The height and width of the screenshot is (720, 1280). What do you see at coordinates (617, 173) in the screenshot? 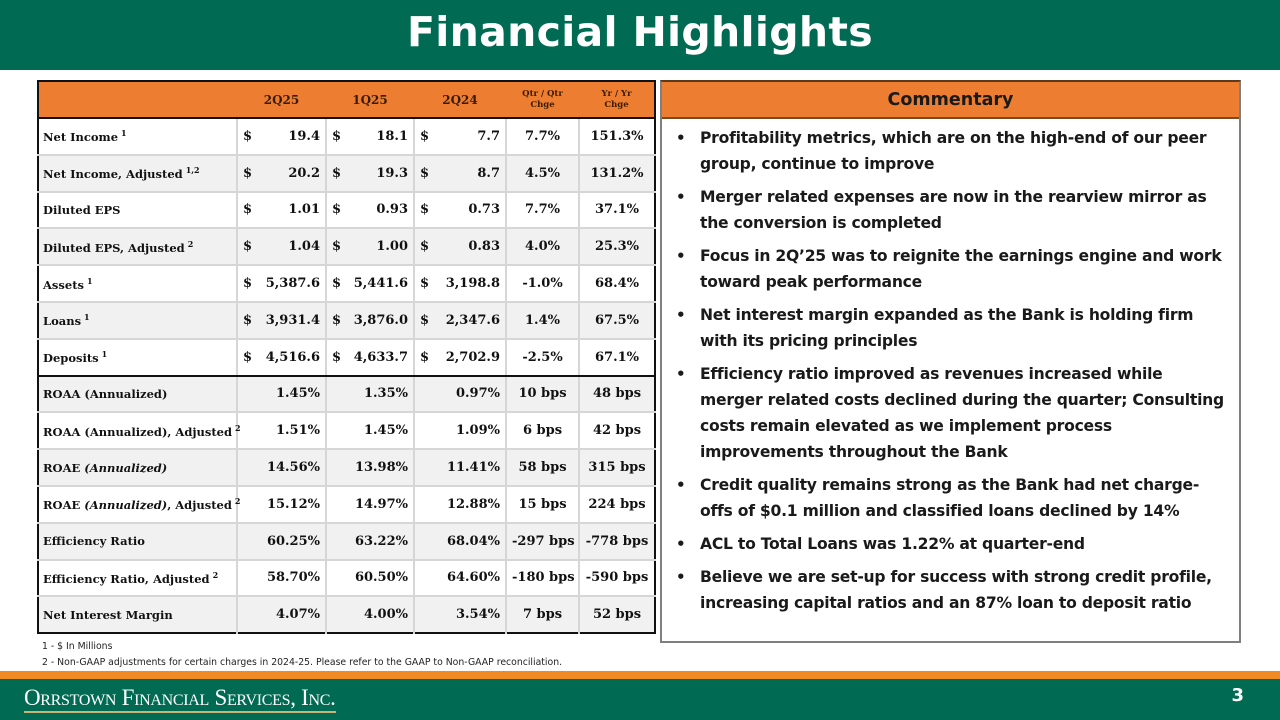
I see `change-cell-yoy: 131.2%` at bounding box center [617, 173].